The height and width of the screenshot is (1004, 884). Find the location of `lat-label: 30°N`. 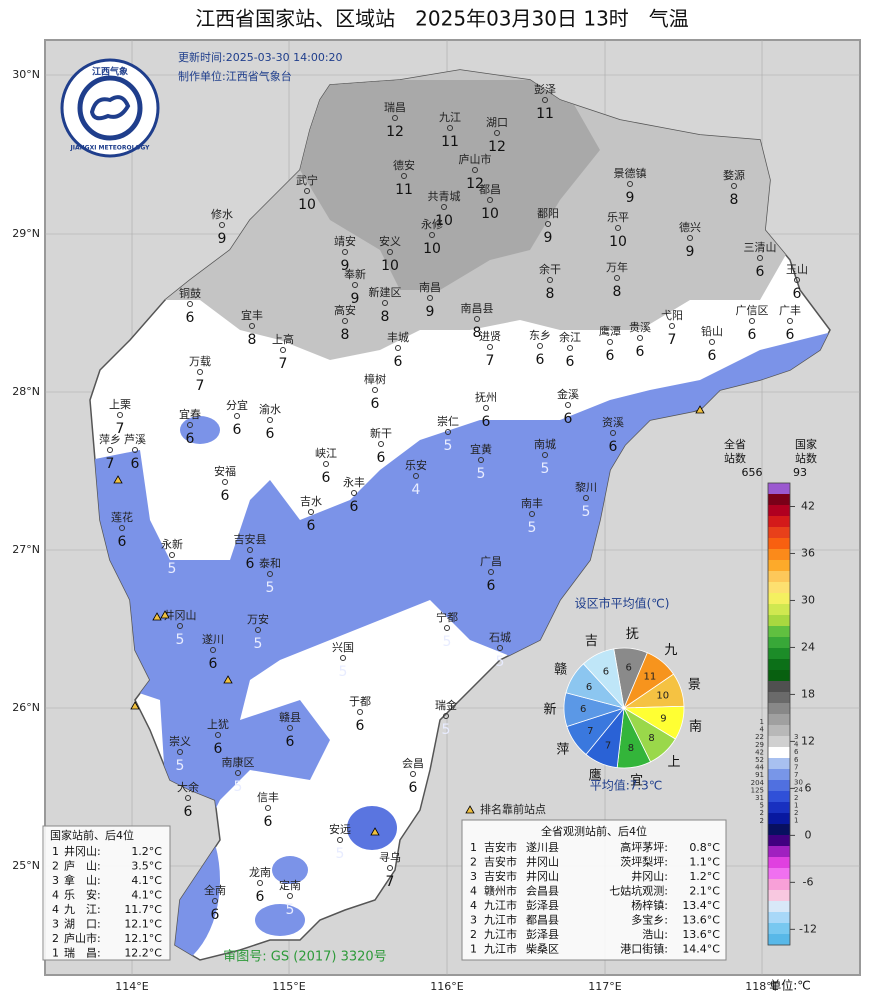

lat-label: 30°N is located at coordinates (26, 74).